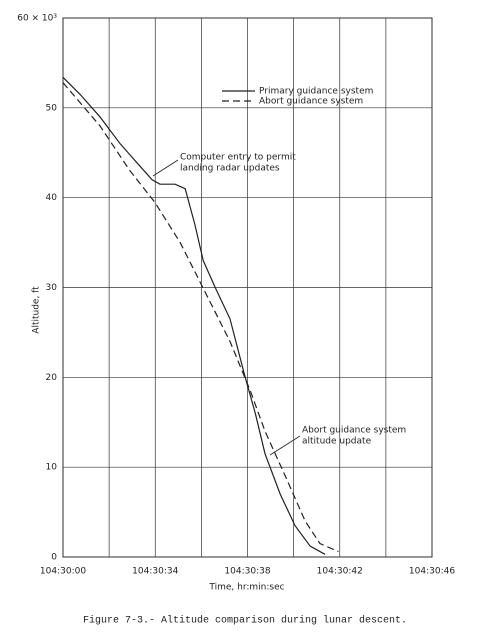  What do you see at coordinates (52, 198) in the screenshot?
I see `y-tick-label: 40` at bounding box center [52, 198].